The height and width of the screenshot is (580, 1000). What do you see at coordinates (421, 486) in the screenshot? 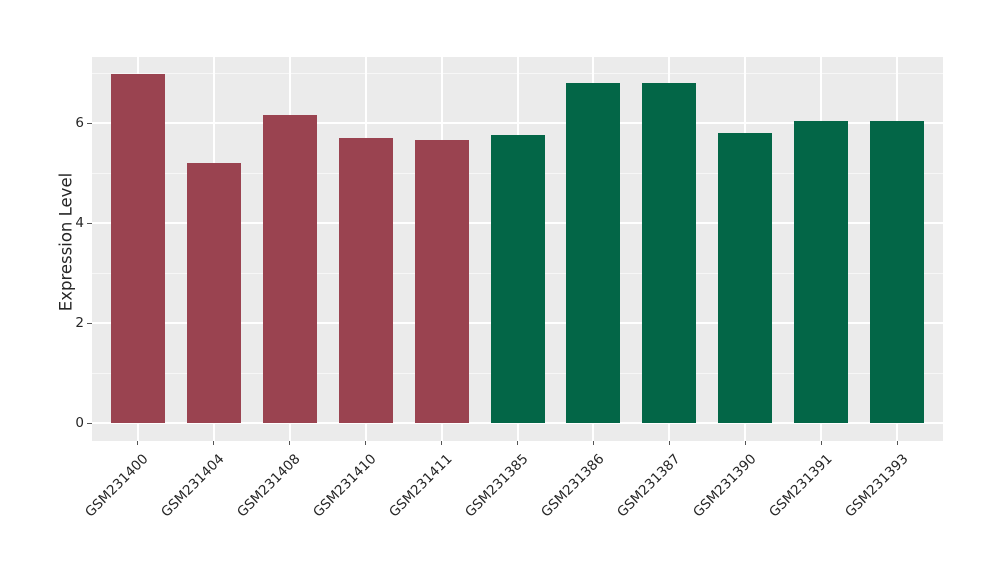
I see `x-tick-label: GSM231411` at bounding box center [421, 486].